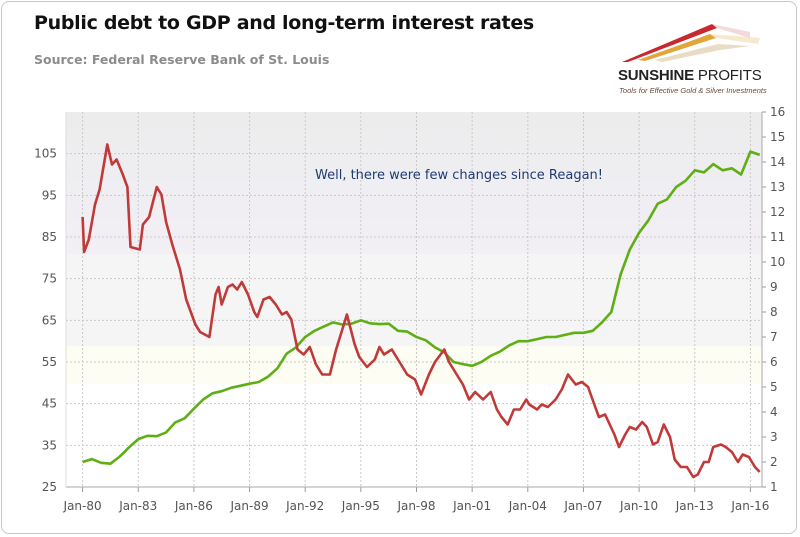 The image size is (800, 537). What do you see at coordinates (45, 154) in the screenshot?
I see `left-axis-tick-label: 105` at bounding box center [45, 154].